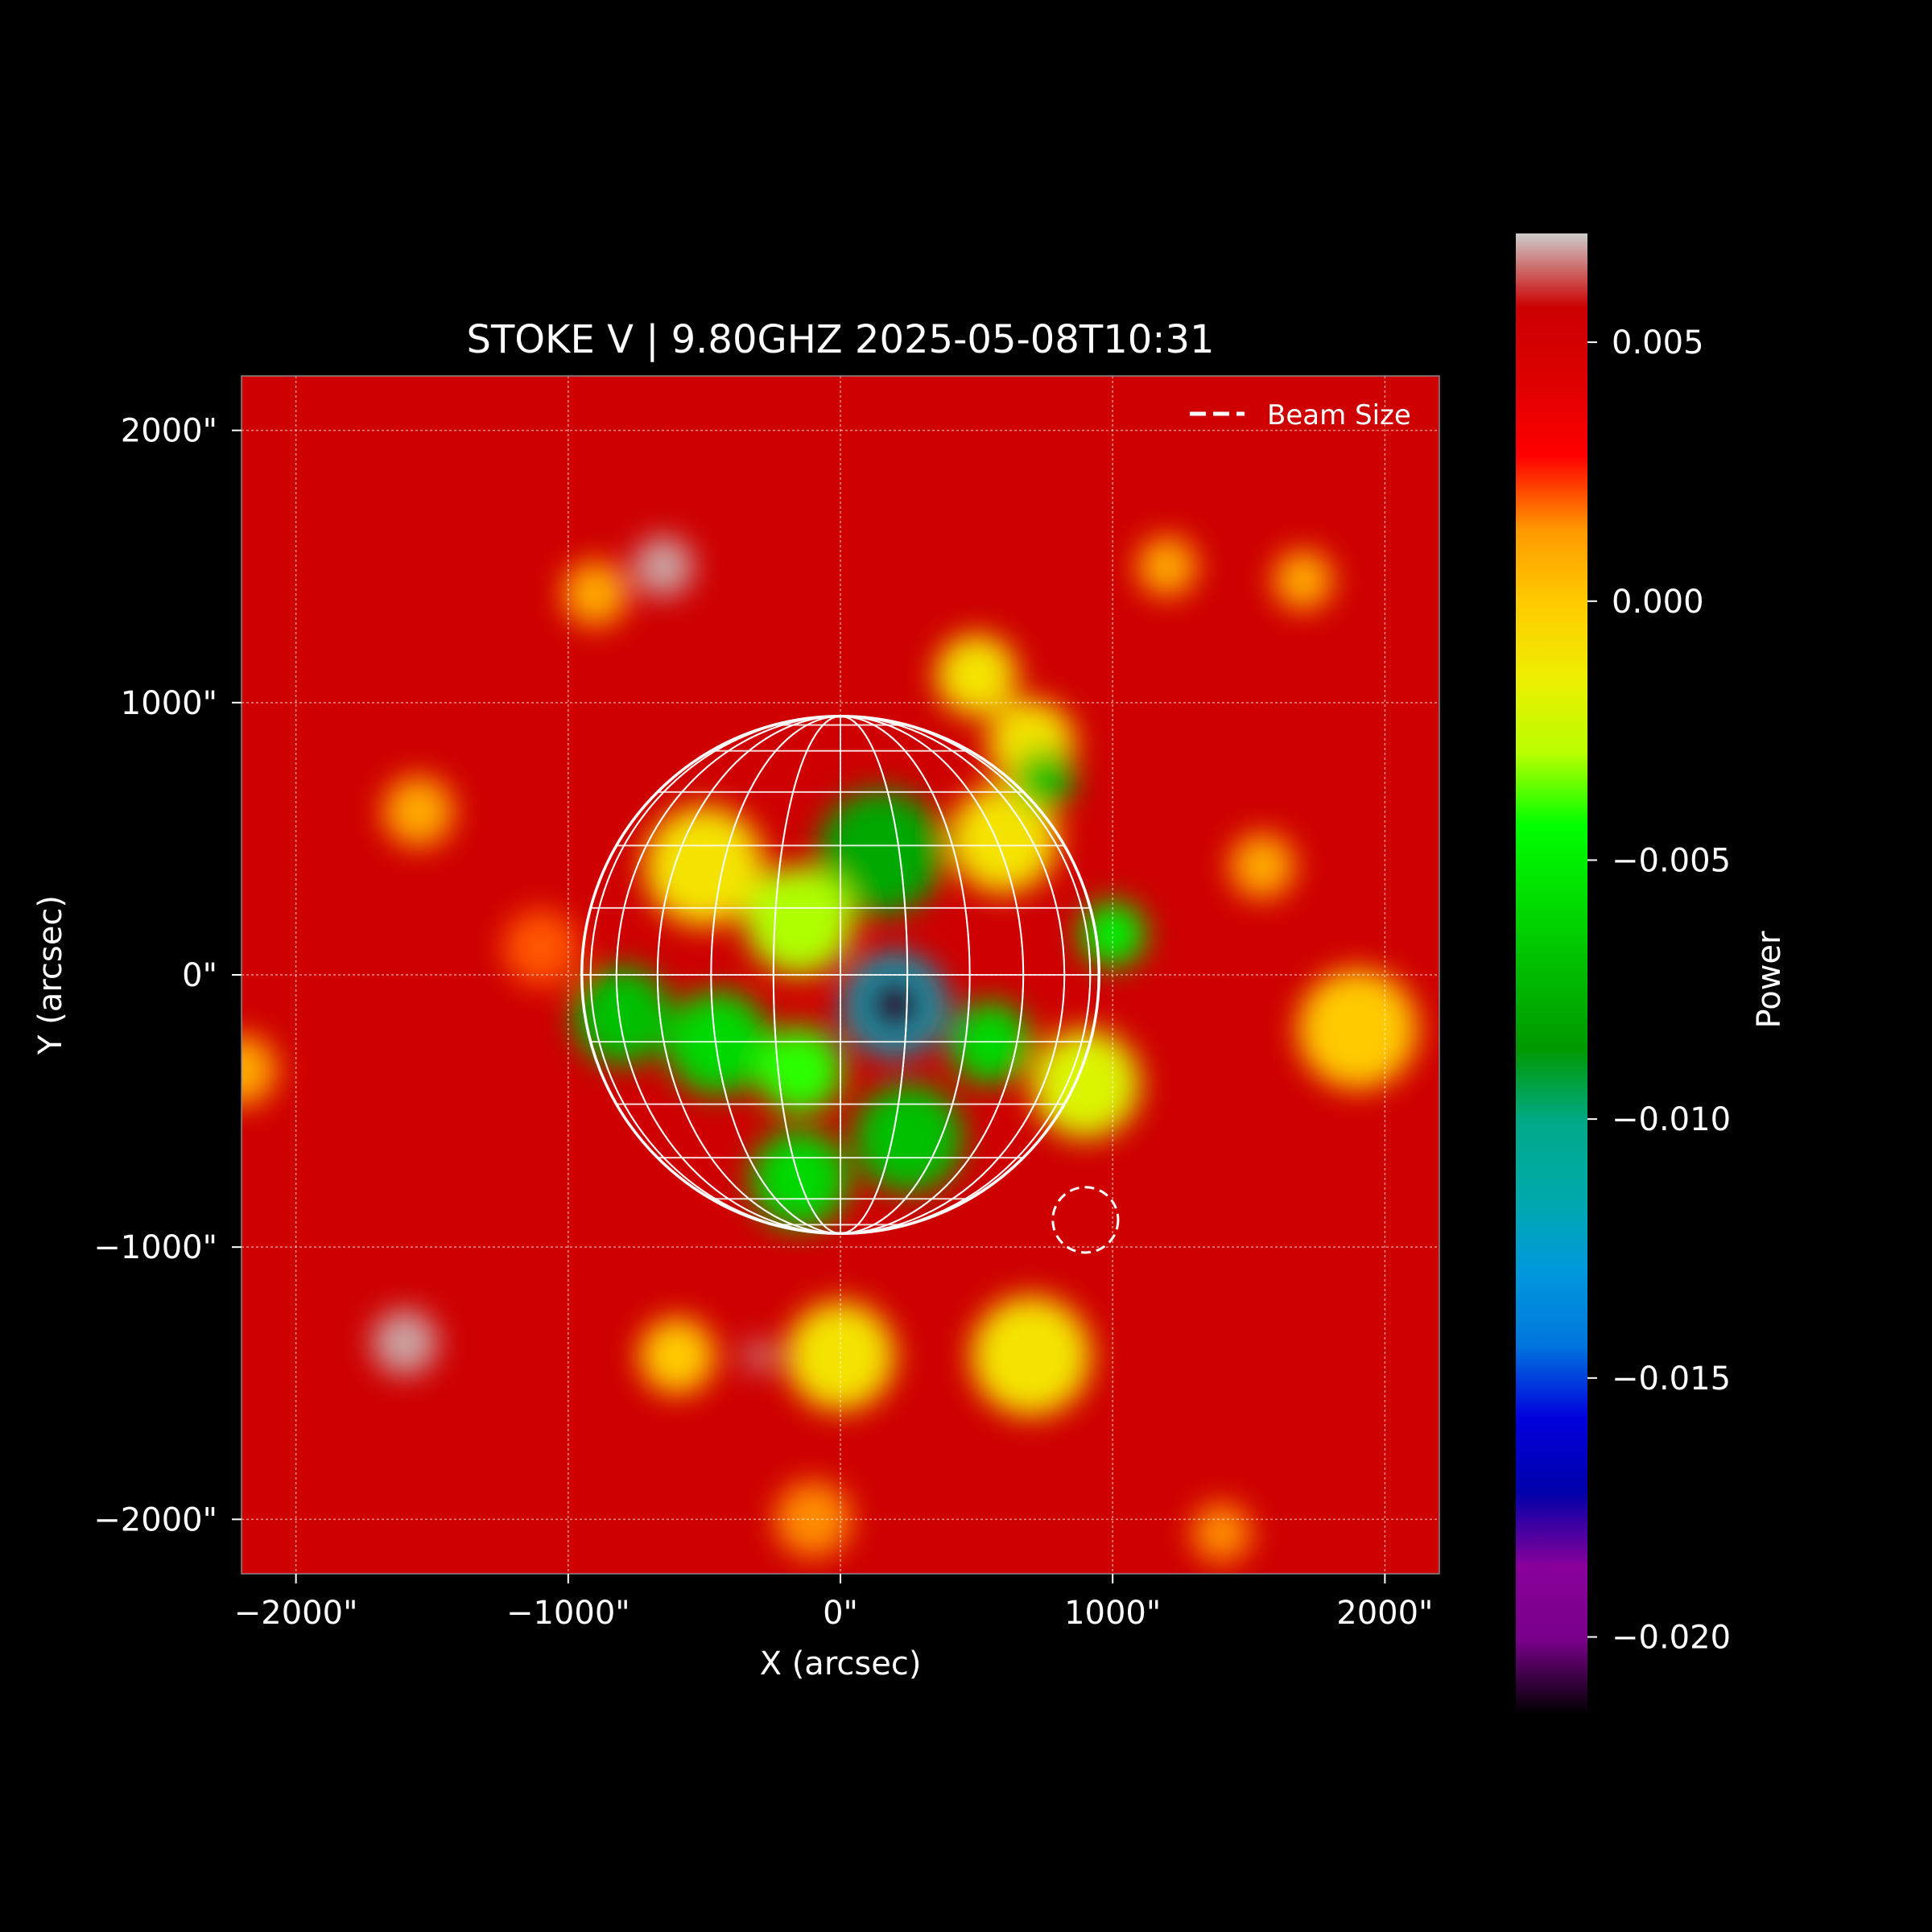 The image size is (1932, 1932). I want to click on y-axis-label: Y (arcsec), so click(50, 975).